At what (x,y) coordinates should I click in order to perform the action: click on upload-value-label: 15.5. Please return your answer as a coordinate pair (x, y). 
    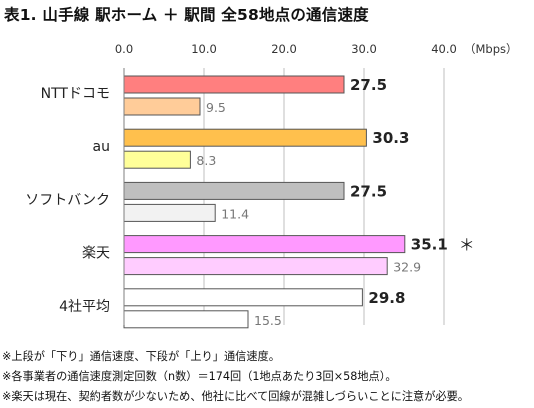
    Looking at the image, I should click on (268, 320).